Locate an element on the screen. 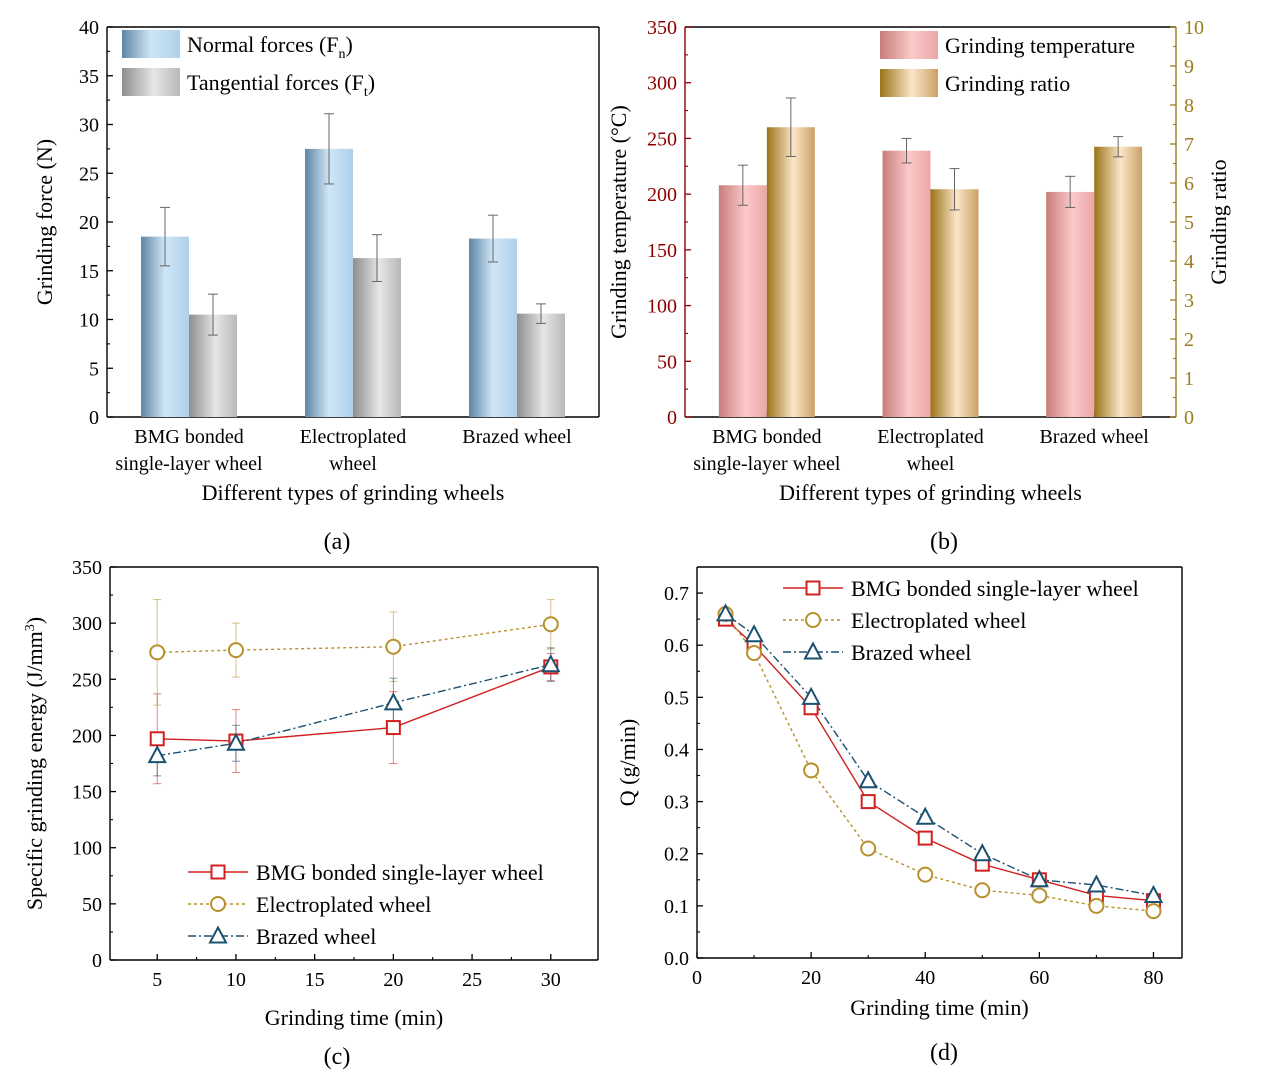 Image resolution: width=1269 pixels, height=1090 pixels. y-tick-label: 35 is located at coordinates (89, 77).